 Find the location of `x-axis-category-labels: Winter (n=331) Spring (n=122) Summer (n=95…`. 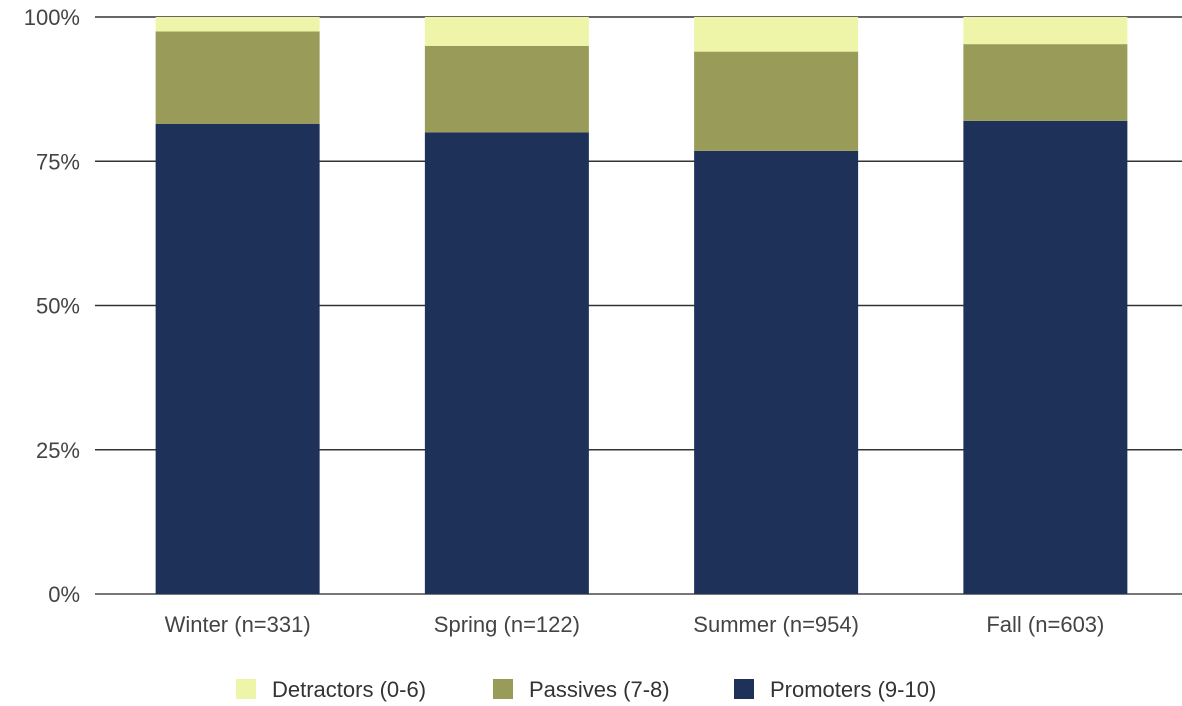

x-axis-category-labels: Winter (n=331) Spring (n=122) Summer (n=95… is located at coordinates (635, 624).